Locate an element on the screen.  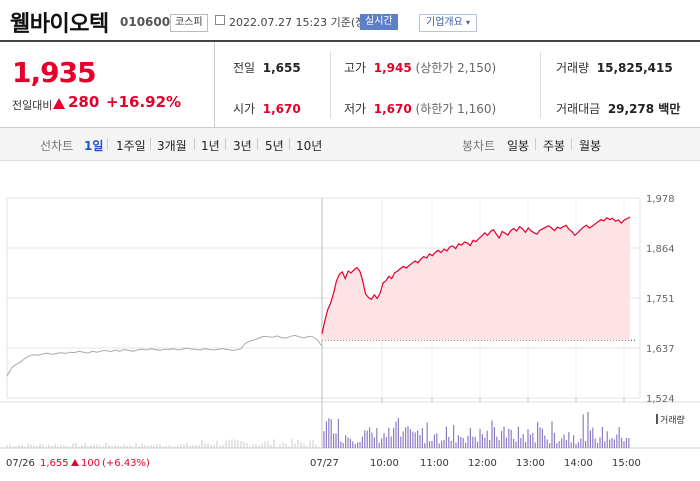
y-tick-label: 1,864 is located at coordinates (660, 249).